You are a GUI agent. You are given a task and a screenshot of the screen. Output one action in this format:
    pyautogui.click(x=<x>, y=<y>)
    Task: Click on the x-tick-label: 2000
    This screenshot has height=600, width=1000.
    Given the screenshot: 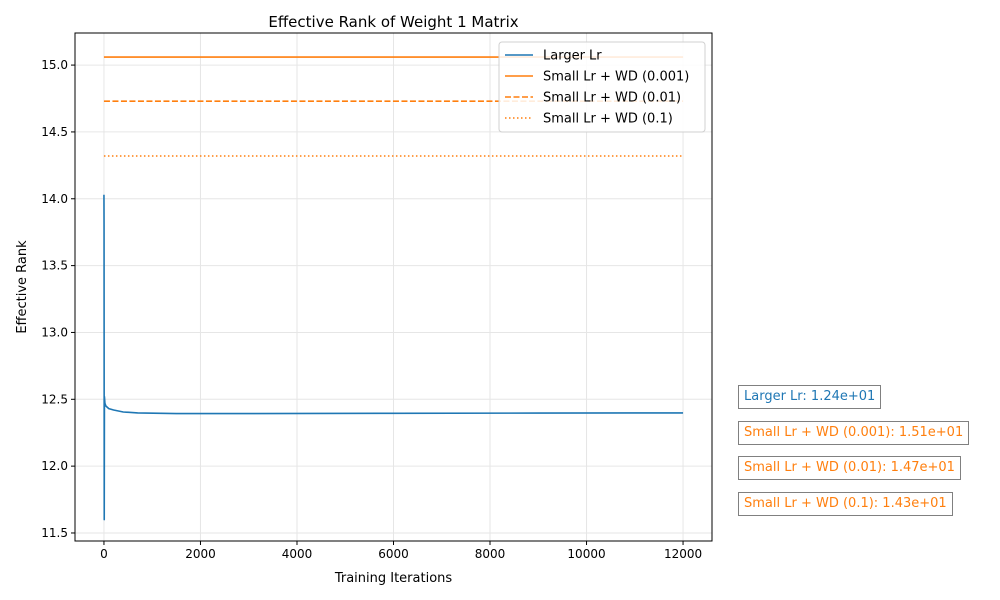 What is the action you would take?
    pyautogui.click(x=200, y=554)
    